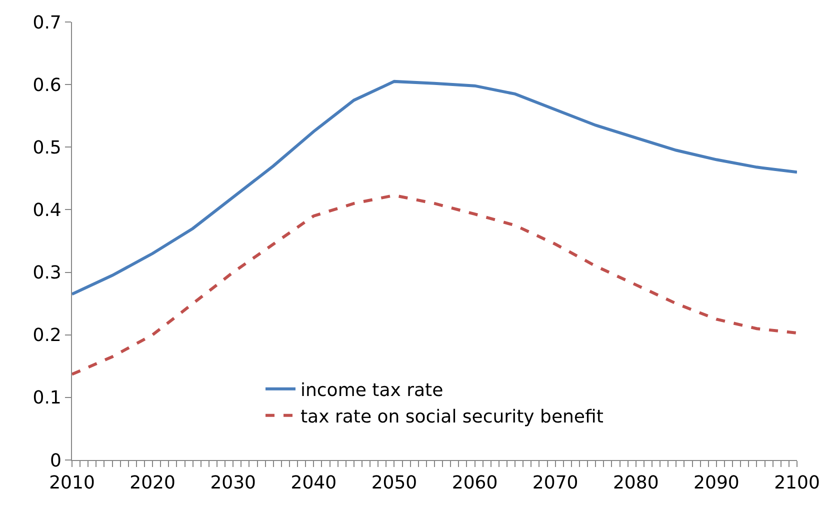  I want to click on legend-label: tax rate on social security benefit, so click(452, 417).